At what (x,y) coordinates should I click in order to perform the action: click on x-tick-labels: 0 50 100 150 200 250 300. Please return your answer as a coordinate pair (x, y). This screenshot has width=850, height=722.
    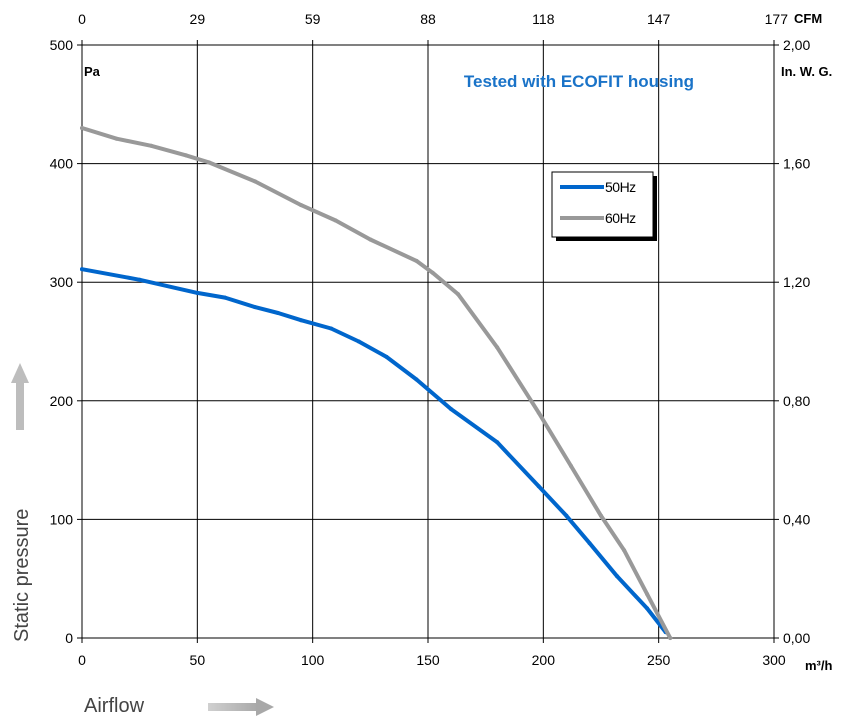
    Looking at the image, I should click on (432, 660).